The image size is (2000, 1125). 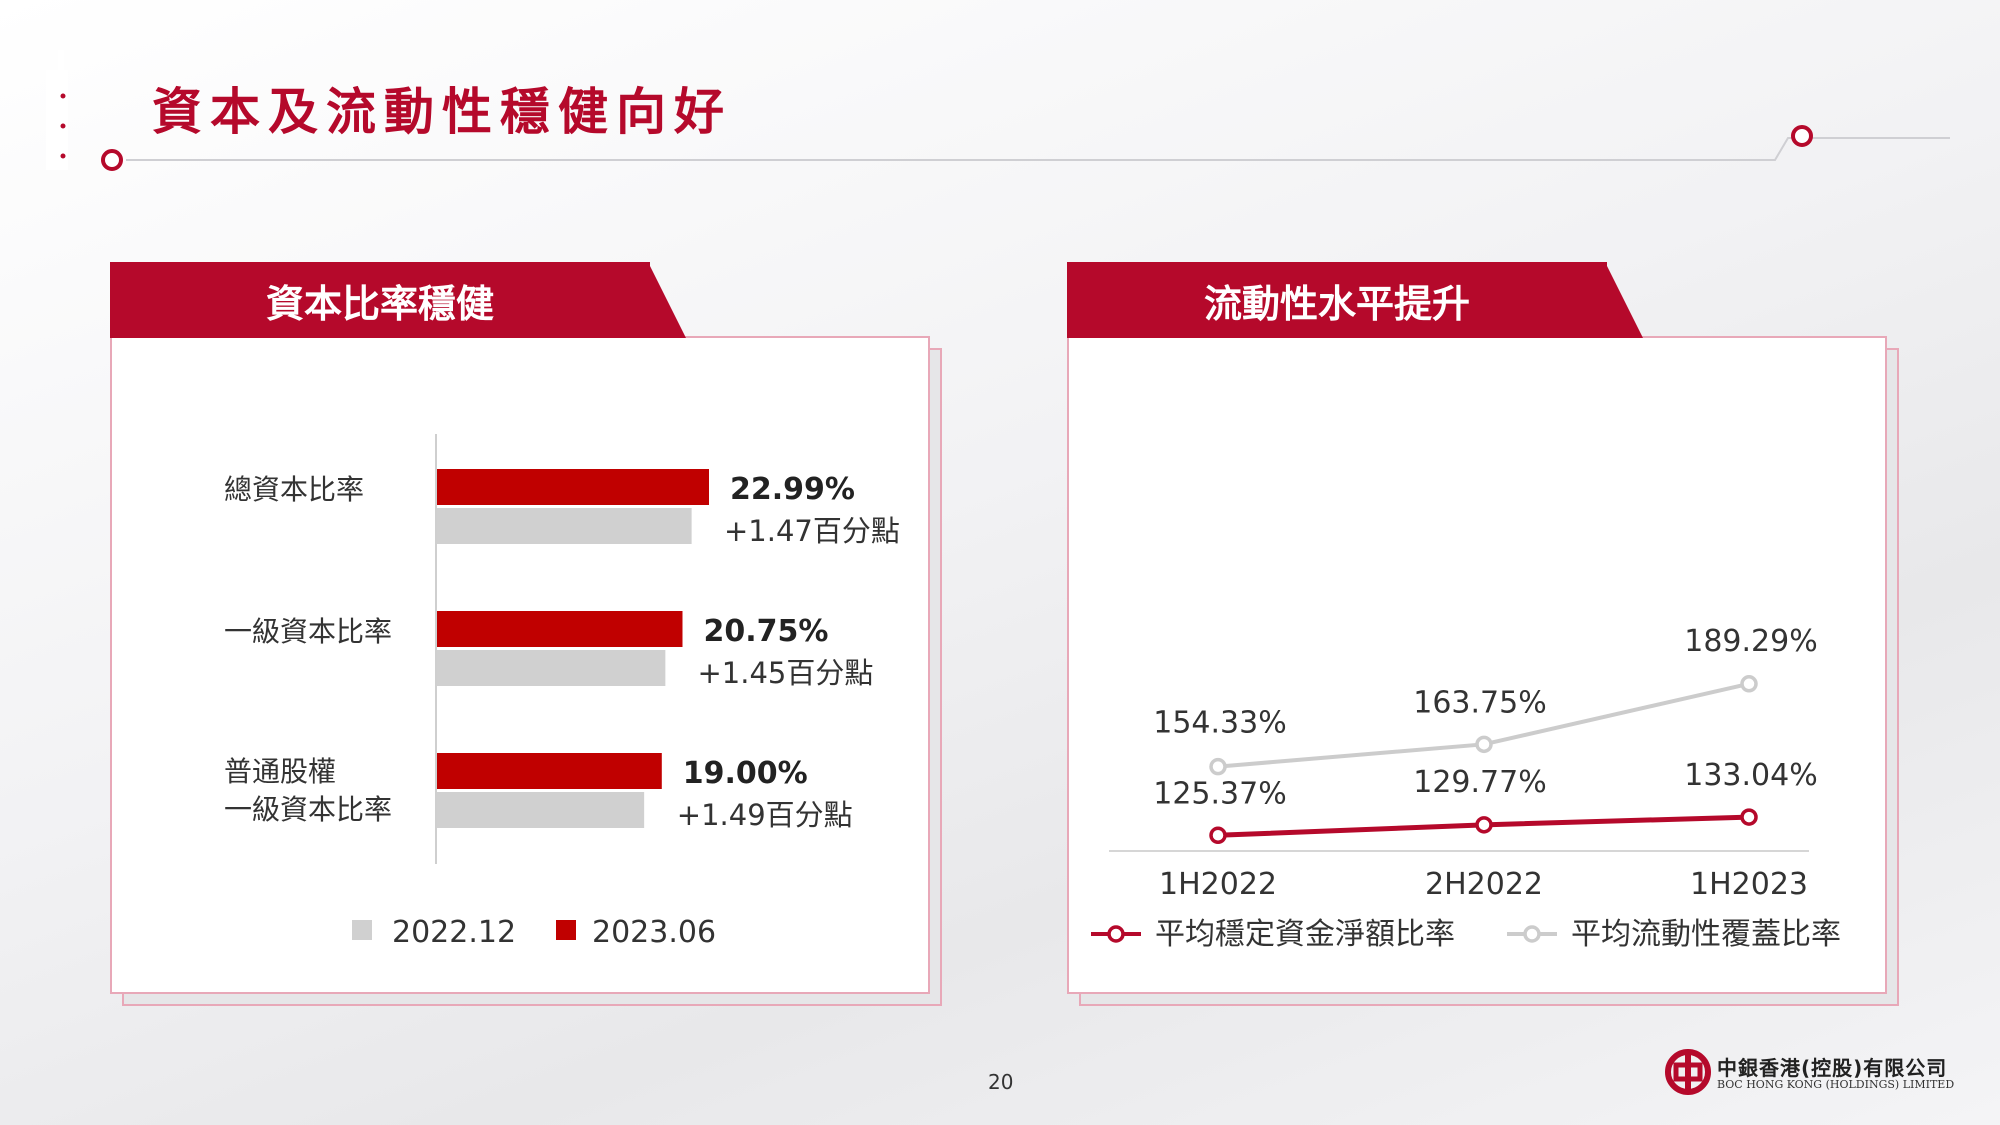 I want to click on data-label: 189.29%, so click(x=1750, y=641).